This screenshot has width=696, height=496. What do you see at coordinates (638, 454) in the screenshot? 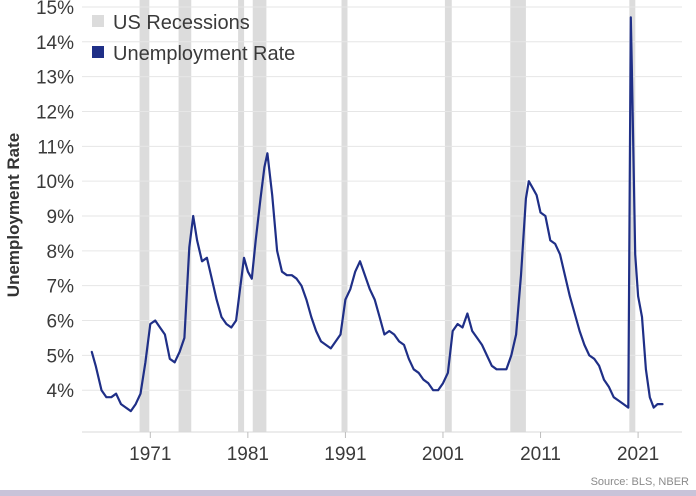
I see `x-tick-label: 2021` at bounding box center [638, 454].